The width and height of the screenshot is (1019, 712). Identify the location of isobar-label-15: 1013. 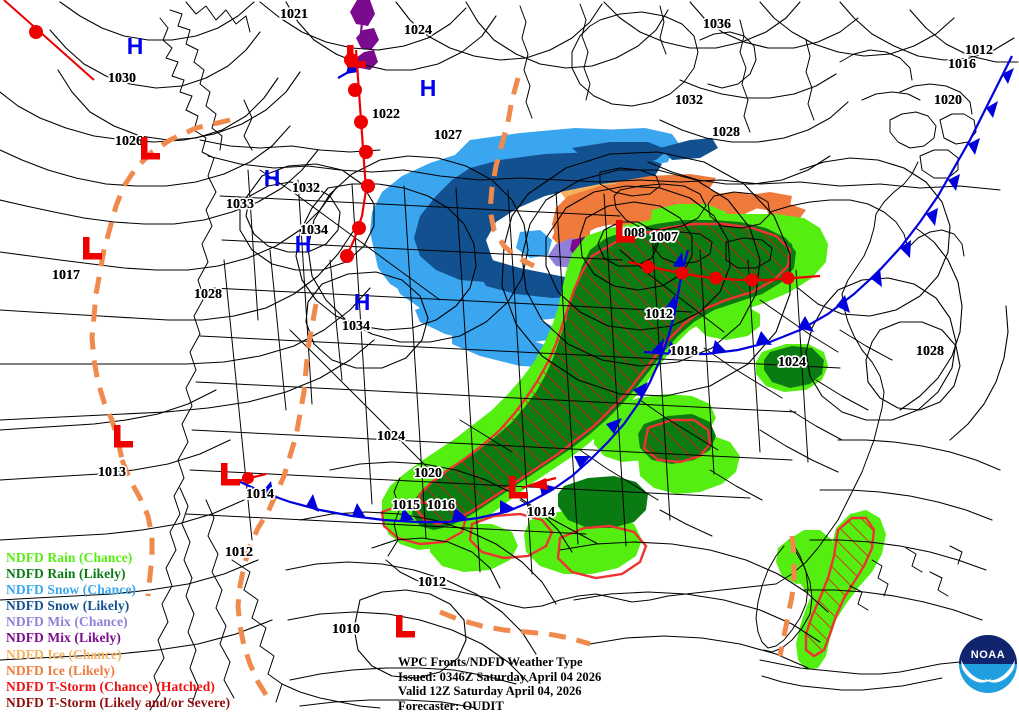
(112, 472).